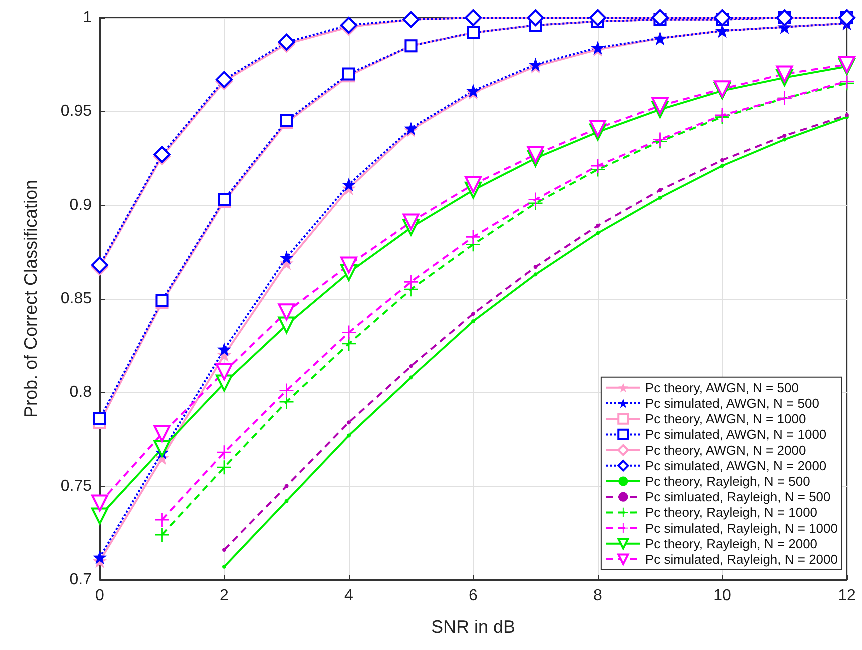 This screenshot has width=862, height=650. What do you see at coordinates (723, 596) in the screenshot?
I see `x-tick-label: 10` at bounding box center [723, 596].